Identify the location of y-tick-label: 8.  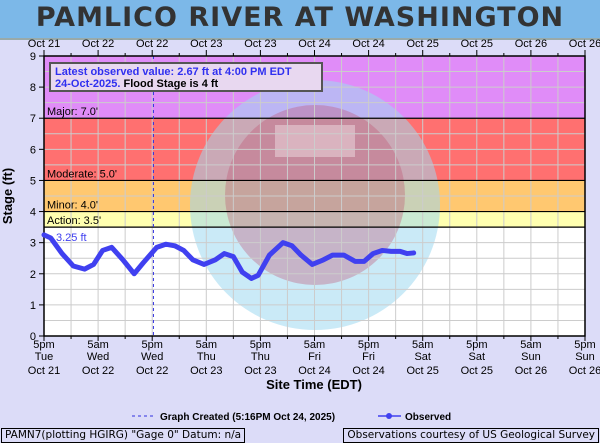
(33, 88).